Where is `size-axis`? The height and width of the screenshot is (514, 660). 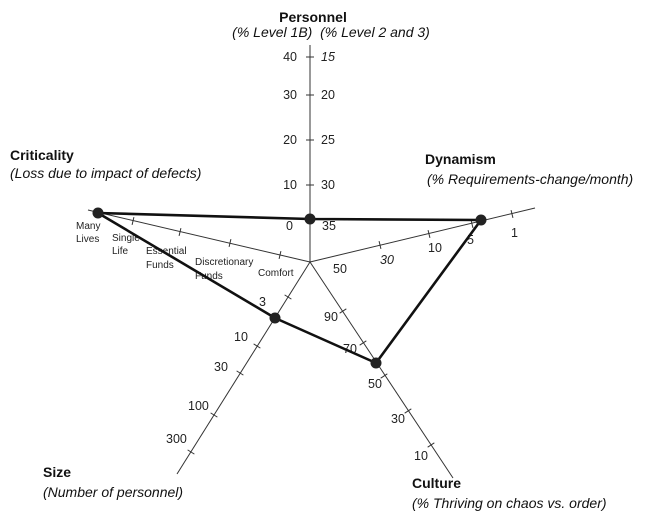
size-axis is located at coordinates (243, 368).